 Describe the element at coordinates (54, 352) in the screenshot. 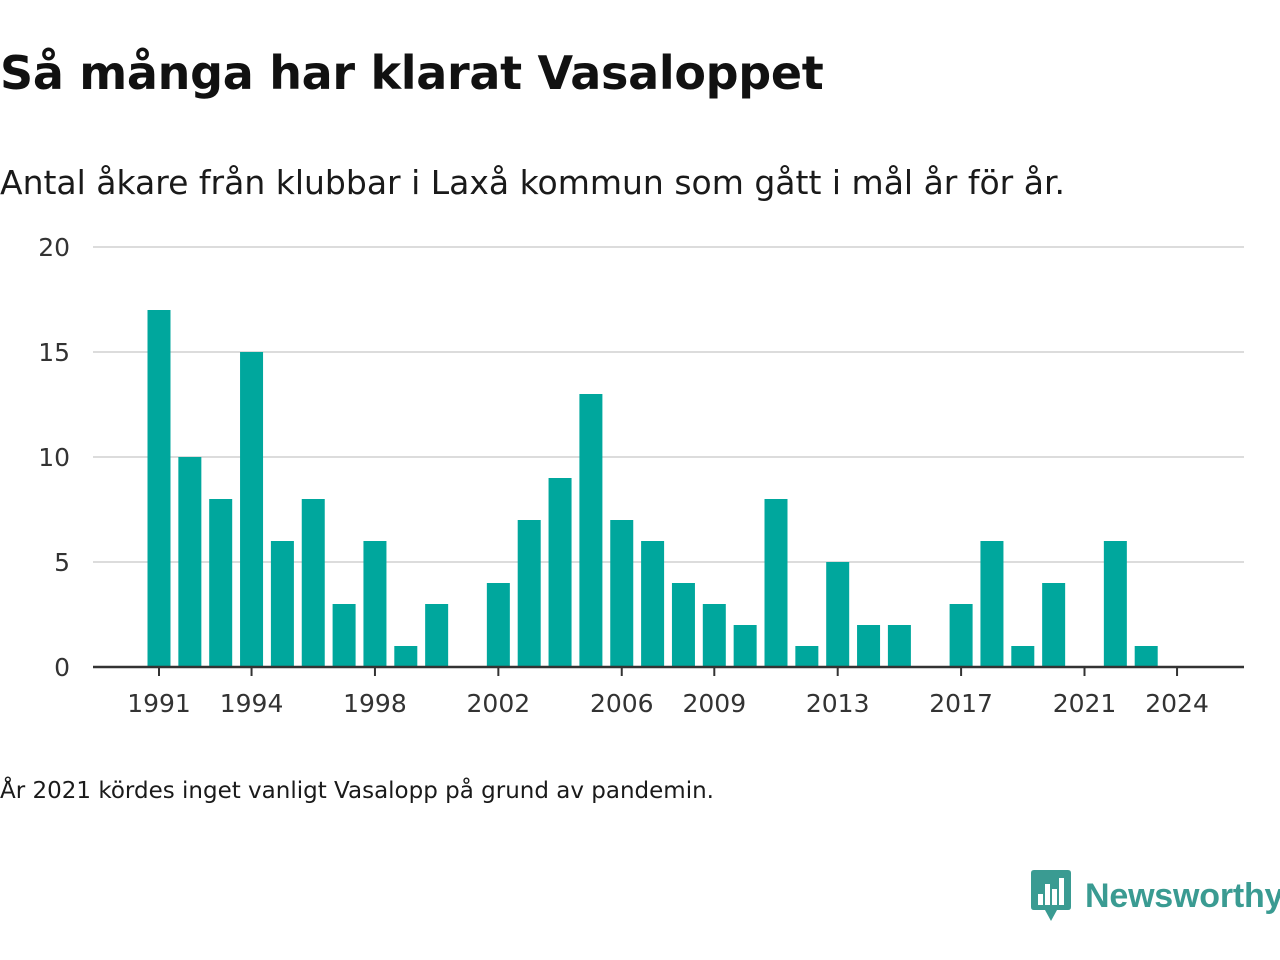

I see `y-tick-label: 15` at that location.